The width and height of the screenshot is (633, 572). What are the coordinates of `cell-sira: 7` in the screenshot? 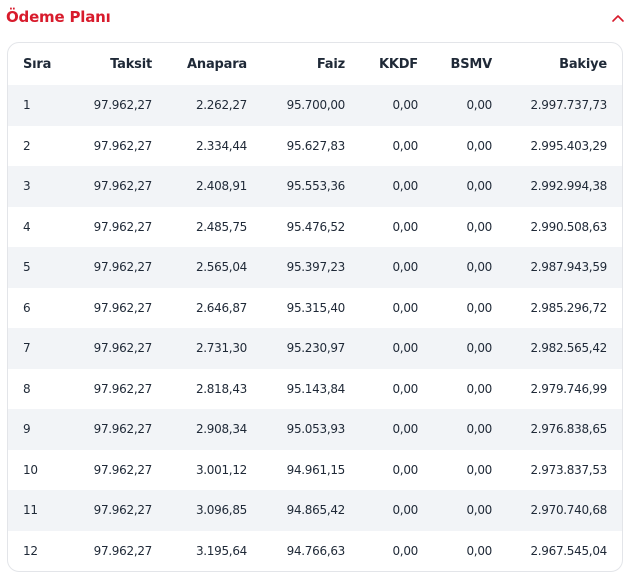 It's located at (39, 348).